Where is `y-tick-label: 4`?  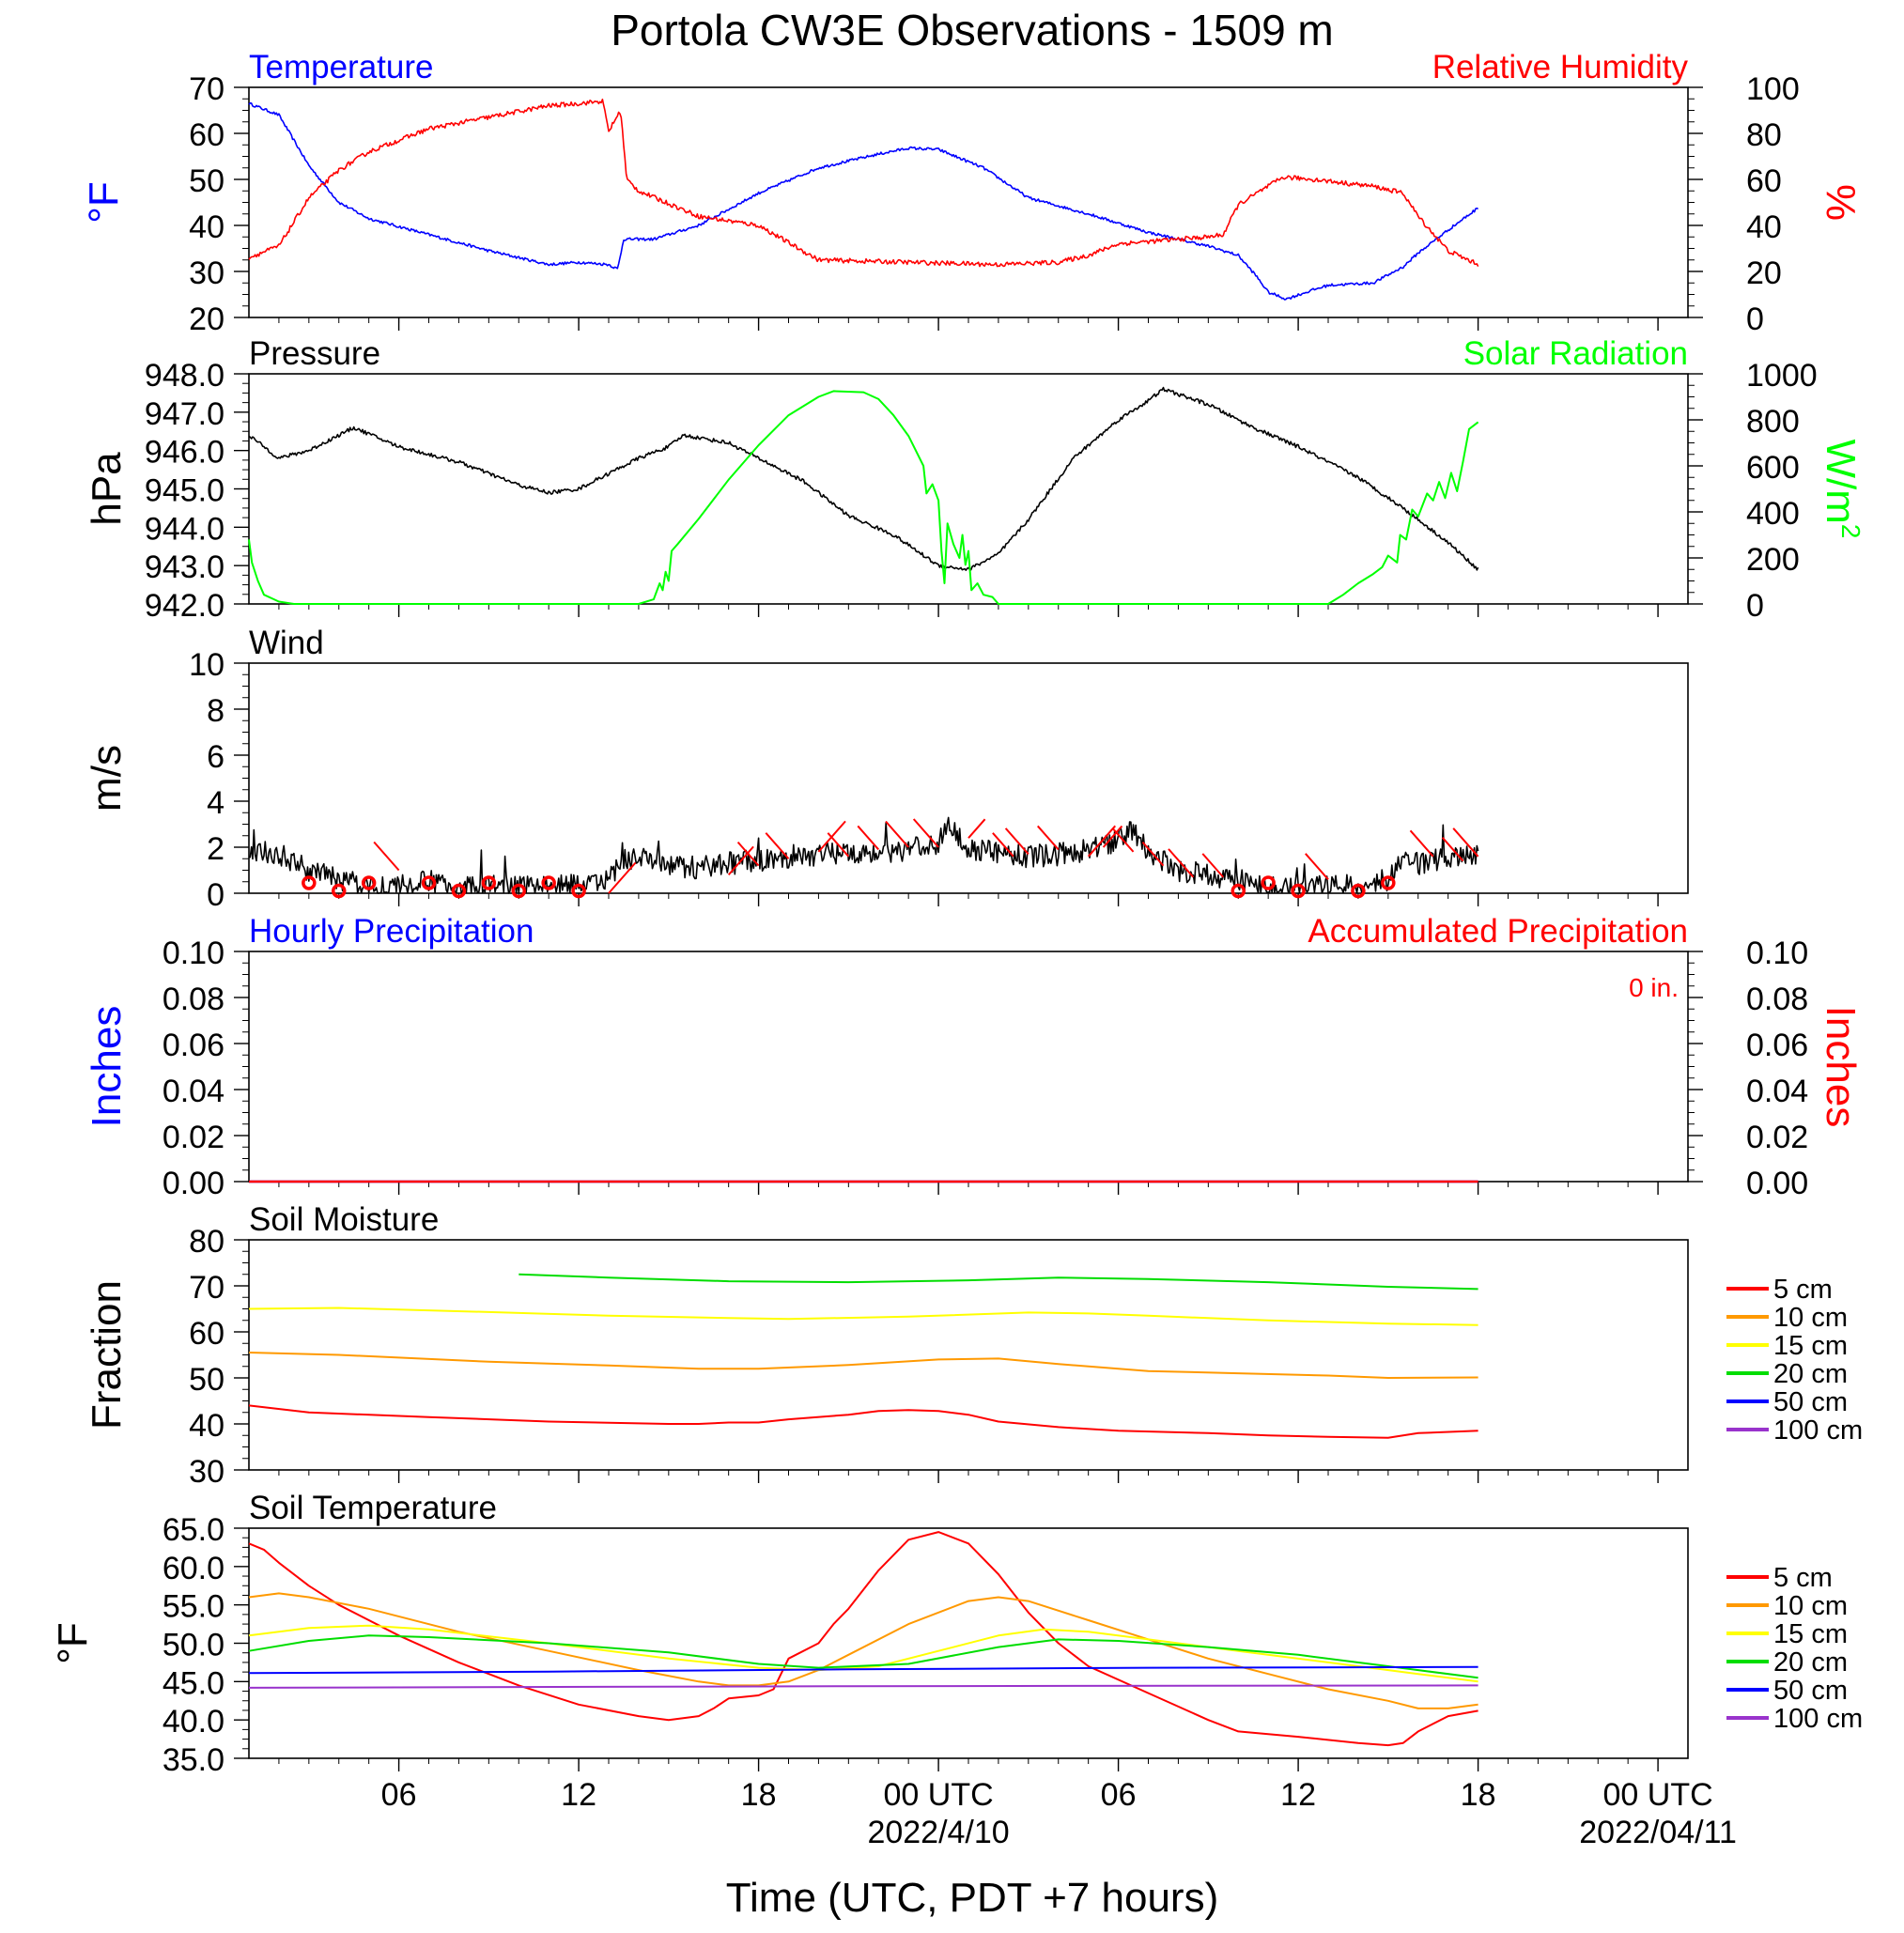
y-tick-label: 4 is located at coordinates (215, 803).